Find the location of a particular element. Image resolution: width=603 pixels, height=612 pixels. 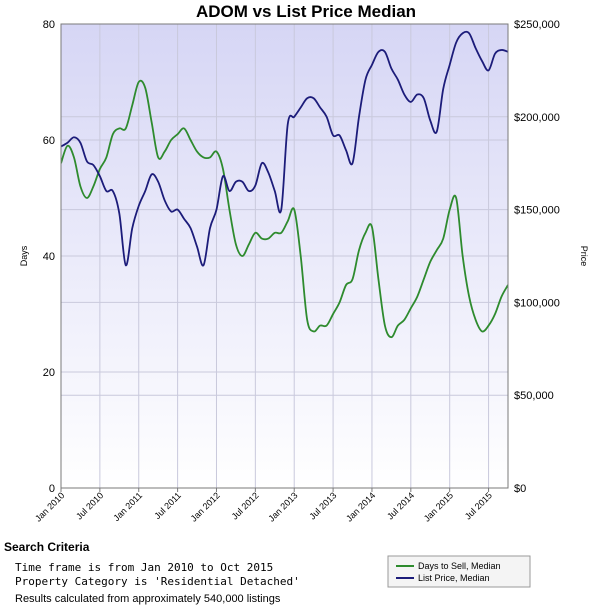

x-tick-label: Jan 2015 is located at coordinates (438, 506).